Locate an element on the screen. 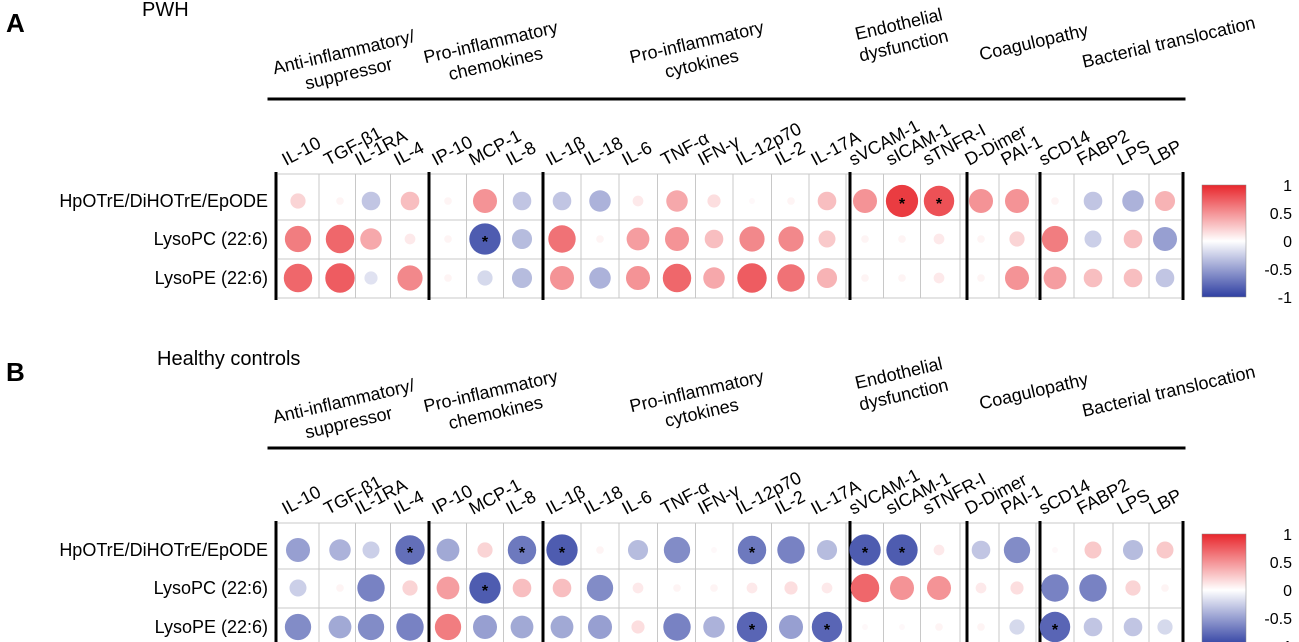 This screenshot has height=642, width=1299. row-label: HpOTrE/DiHOTrE/EpODE is located at coordinates (163, 550).